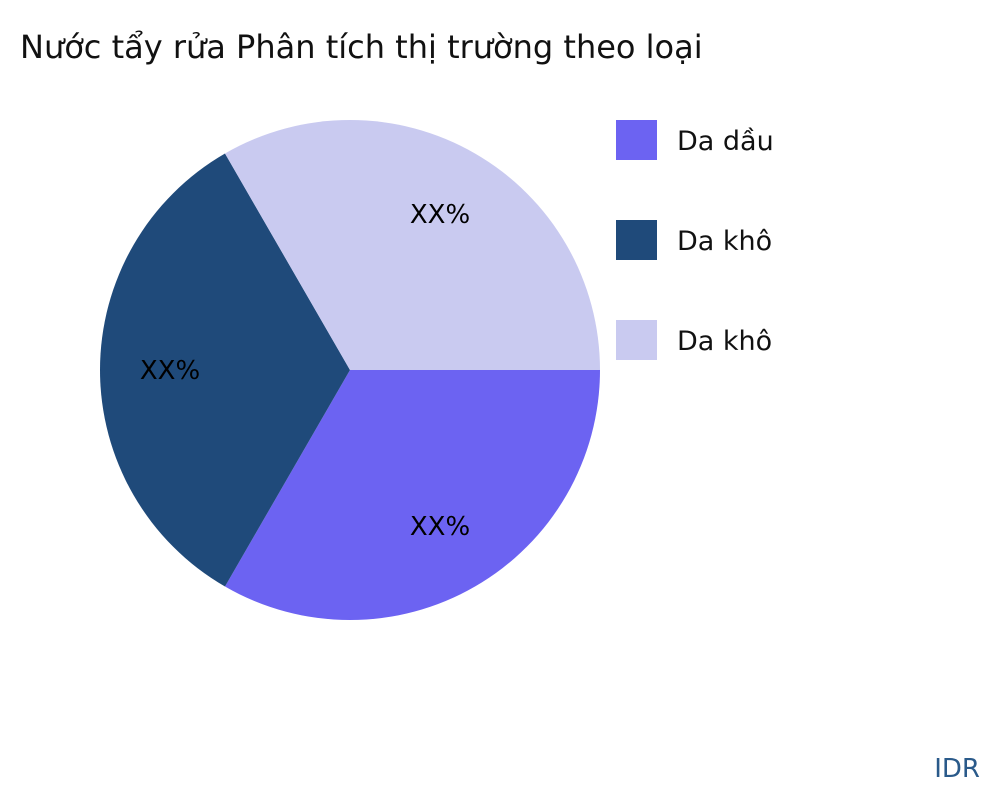 The image size is (1000, 800). What do you see at coordinates (725, 141) in the screenshot?
I see `legend-label: Da dầu` at bounding box center [725, 141].